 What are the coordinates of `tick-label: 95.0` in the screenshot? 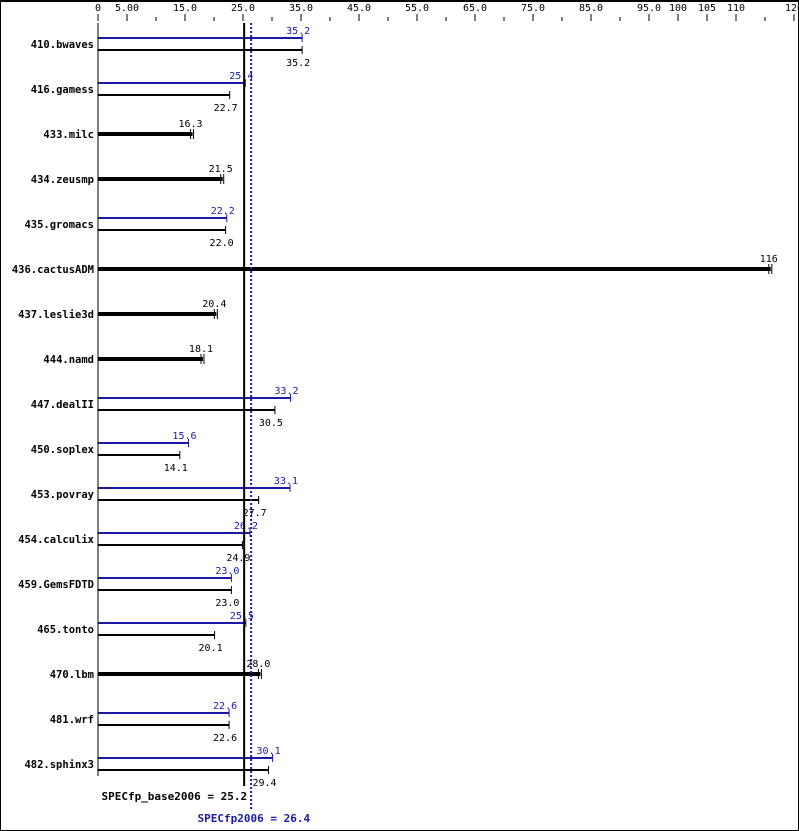 It's located at (649, 8).